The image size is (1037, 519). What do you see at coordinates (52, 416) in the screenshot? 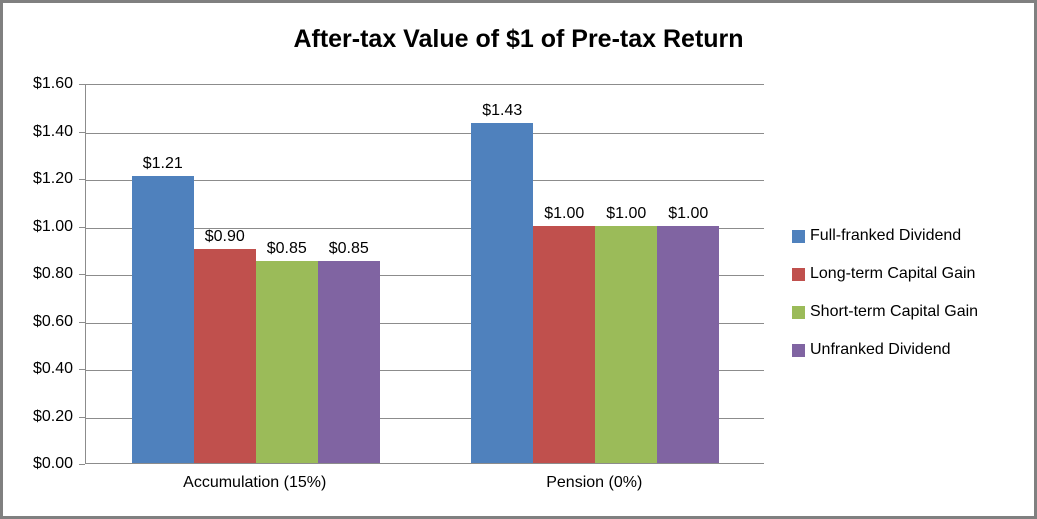
I see `y-axis-label: $0.20` at bounding box center [52, 416].